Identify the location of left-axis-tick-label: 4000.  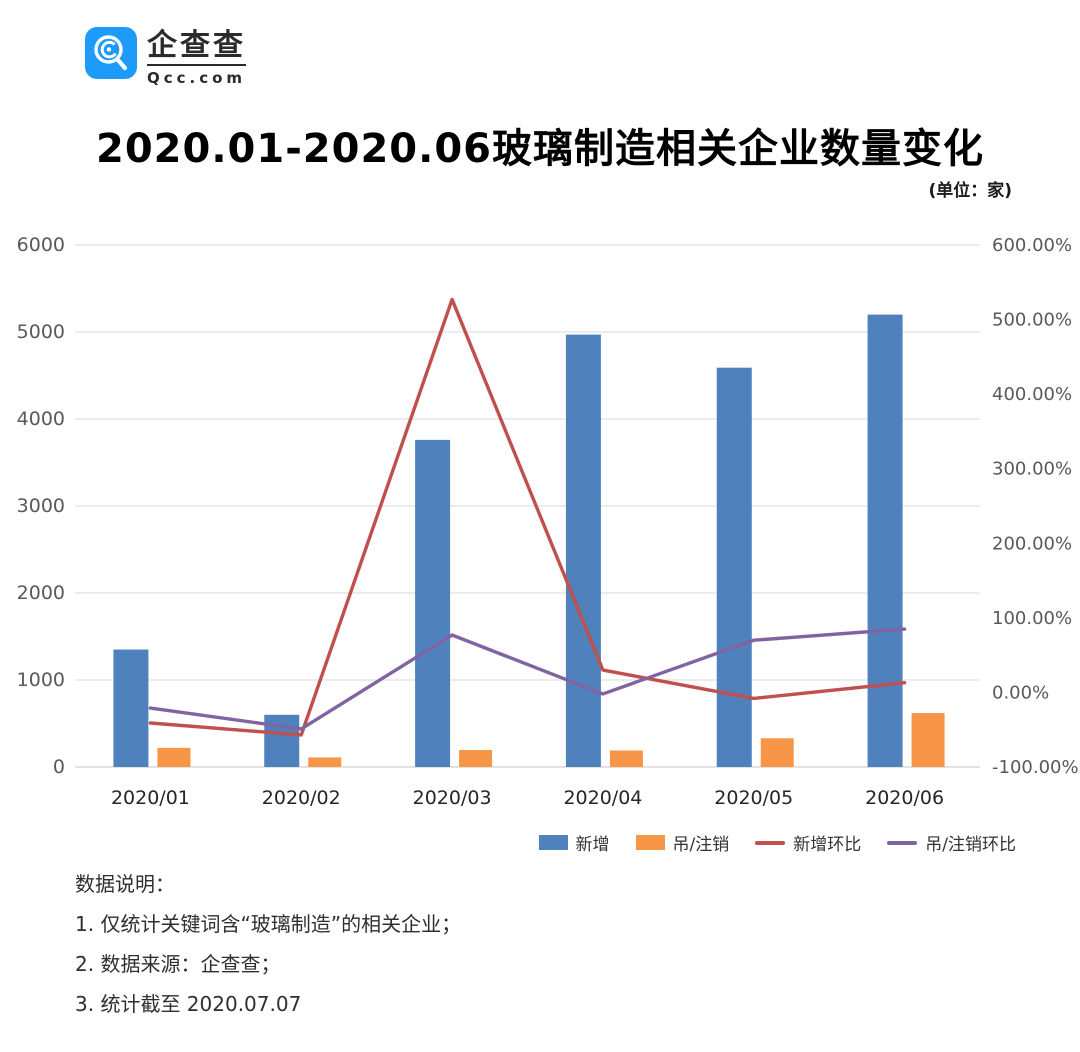
(41, 419).